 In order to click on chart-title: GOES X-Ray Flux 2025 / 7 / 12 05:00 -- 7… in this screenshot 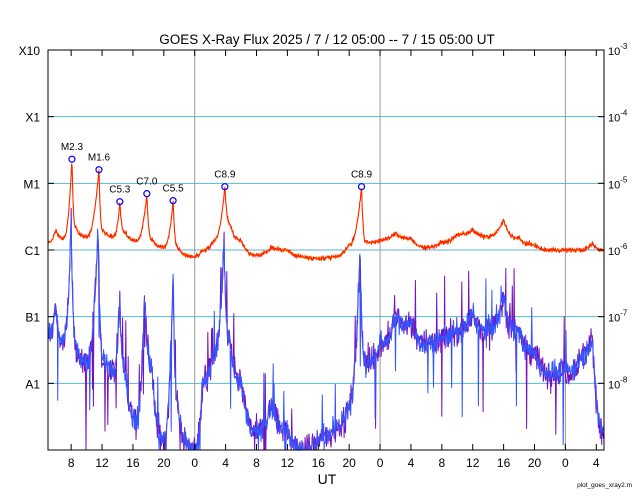, I will do `click(326, 39)`.